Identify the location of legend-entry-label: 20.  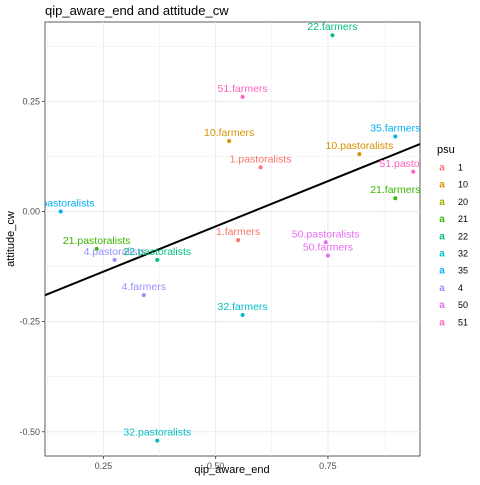
(463, 202).